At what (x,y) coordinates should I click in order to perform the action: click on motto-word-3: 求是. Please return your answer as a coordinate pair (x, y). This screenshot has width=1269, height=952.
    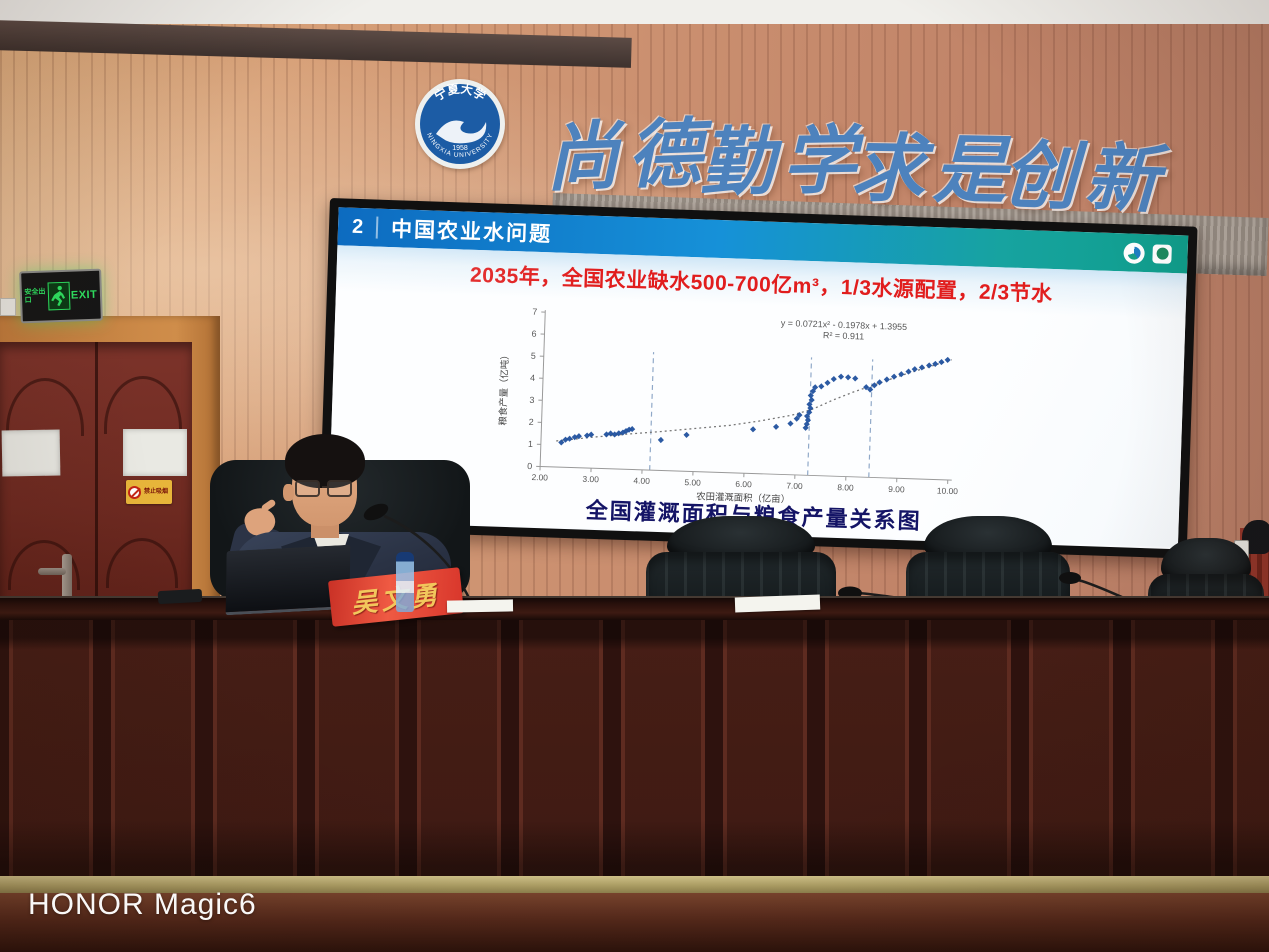
    Looking at the image, I should click on (933, 169).